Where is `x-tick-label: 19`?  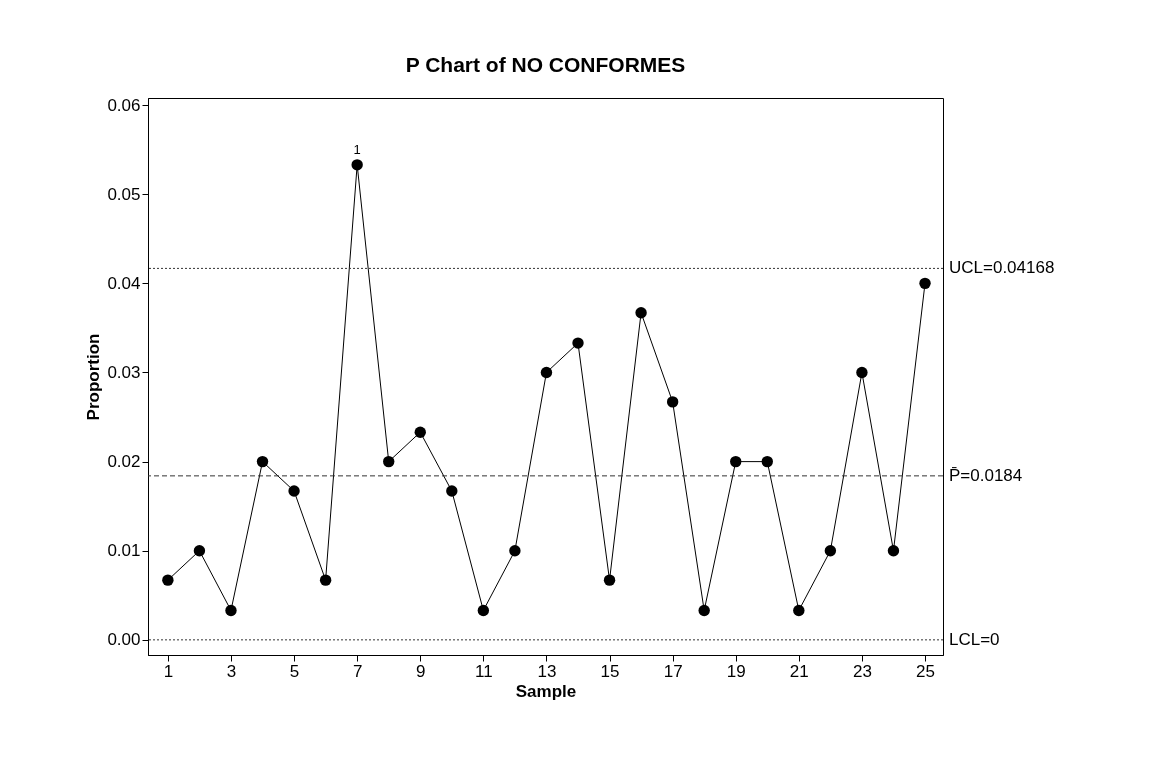 x-tick-label: 19 is located at coordinates (736, 671).